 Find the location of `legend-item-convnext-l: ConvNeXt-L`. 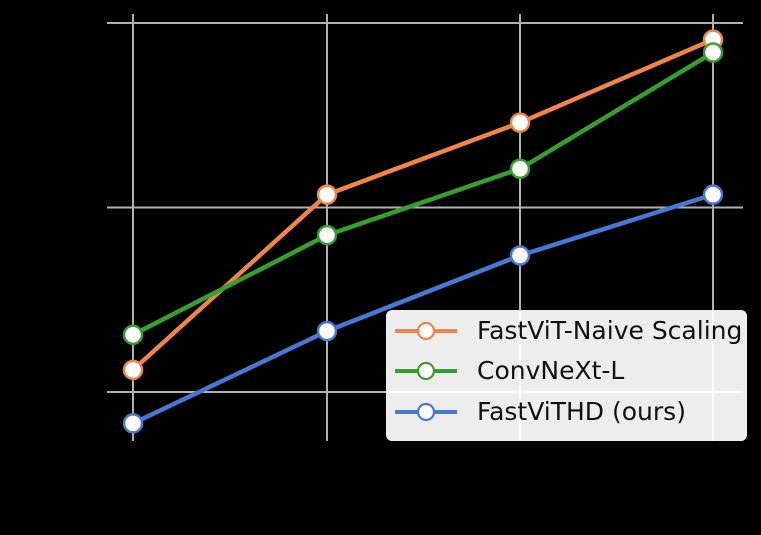

legend-item-convnext-l: ConvNeXt-L is located at coordinates (566, 371).